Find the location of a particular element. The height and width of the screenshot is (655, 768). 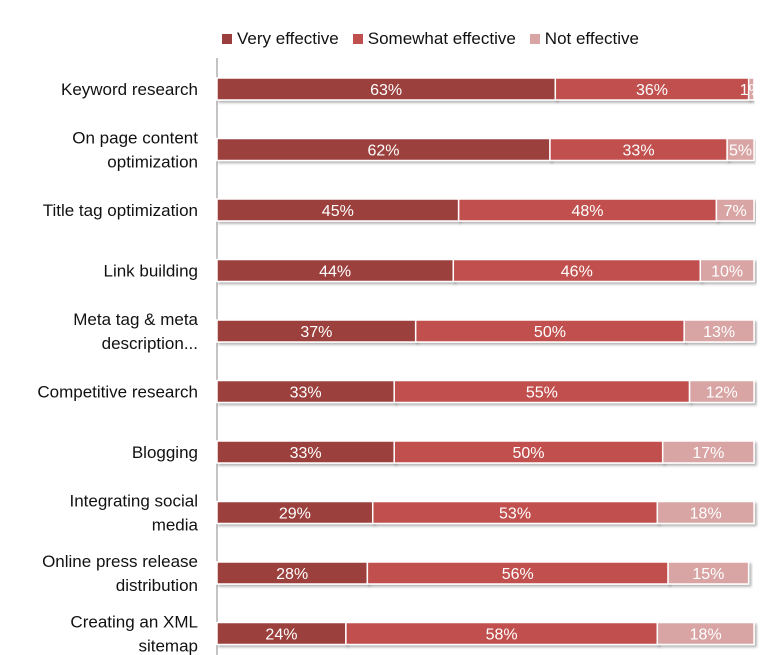

legend-label: Very effective is located at coordinates (288, 38).